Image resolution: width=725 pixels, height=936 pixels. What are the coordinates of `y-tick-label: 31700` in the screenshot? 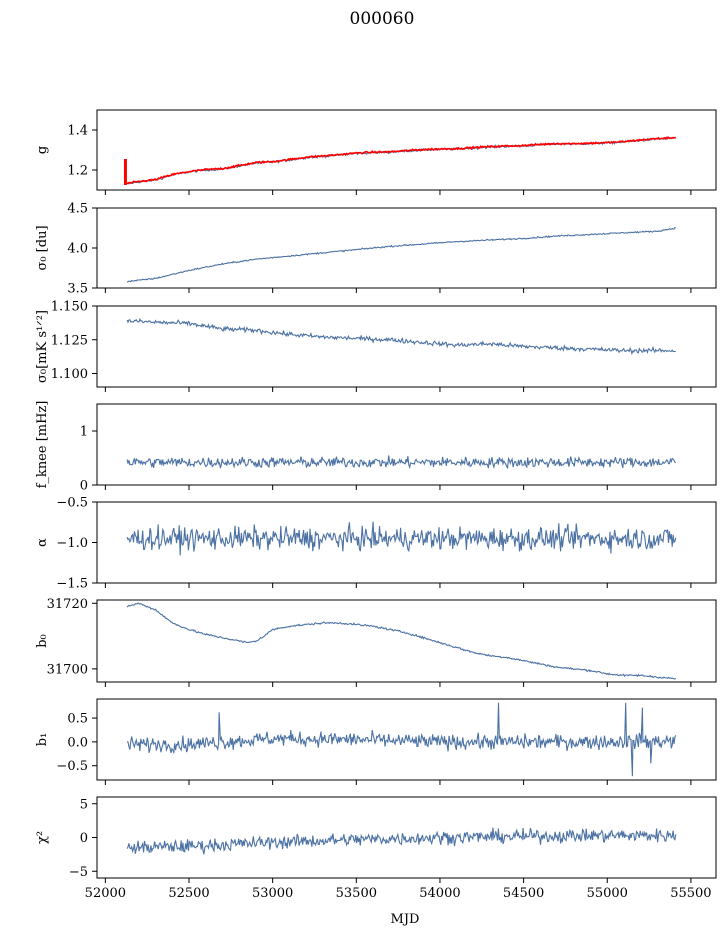 It's located at (67, 669).